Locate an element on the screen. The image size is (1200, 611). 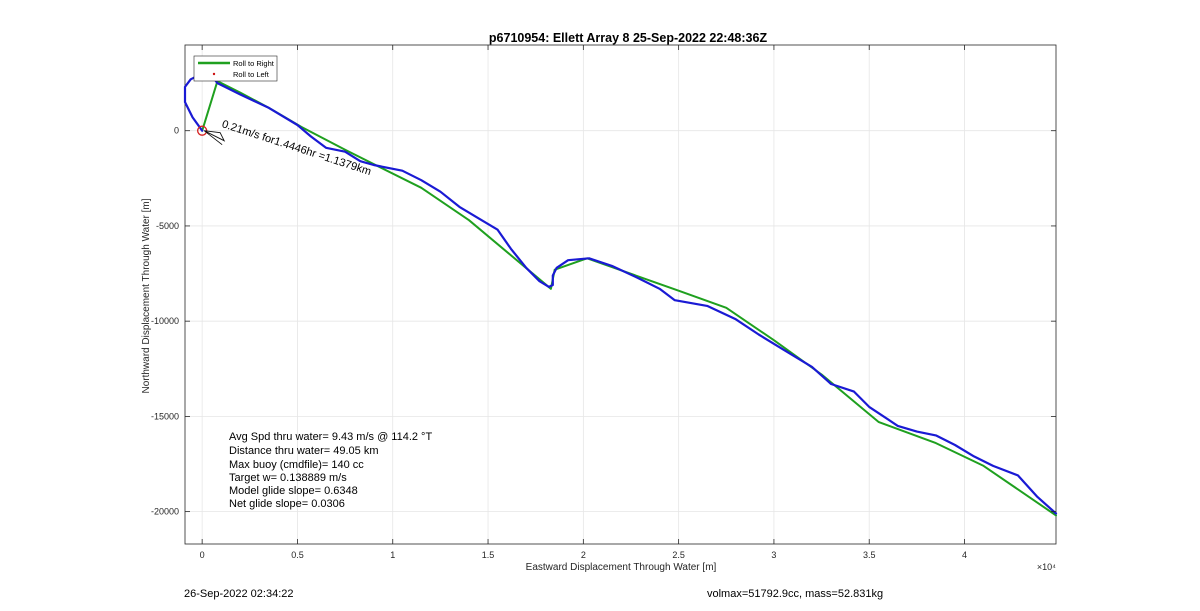
footer-volmass: volmax=51792.9cc, mass=52.831kg is located at coordinates (795, 594).